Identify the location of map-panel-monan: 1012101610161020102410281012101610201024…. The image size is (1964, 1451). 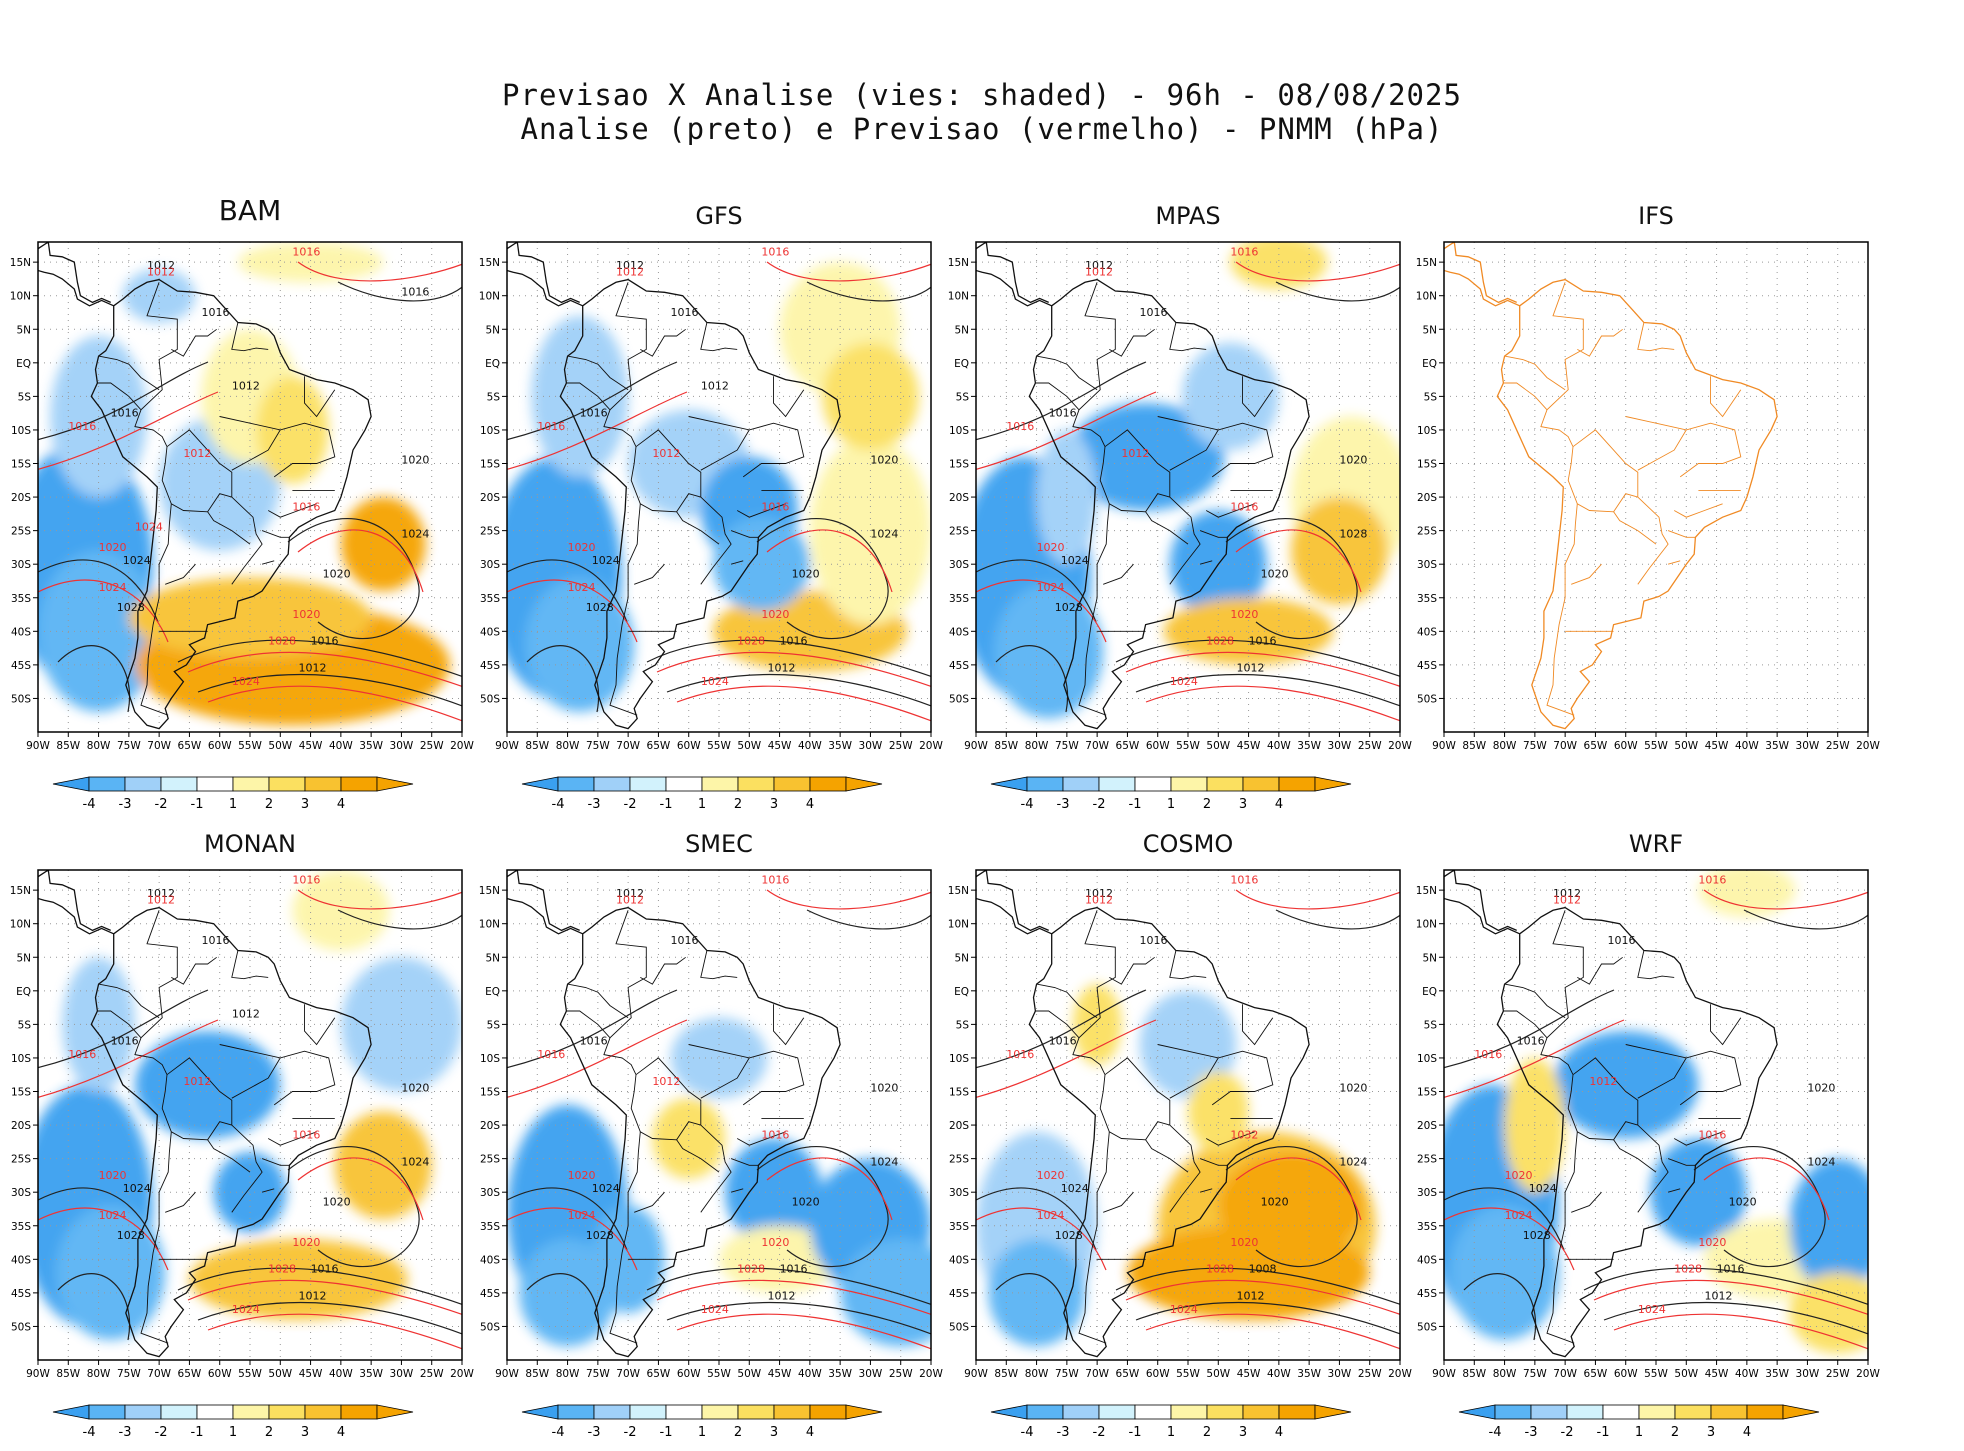
(242, 1124).